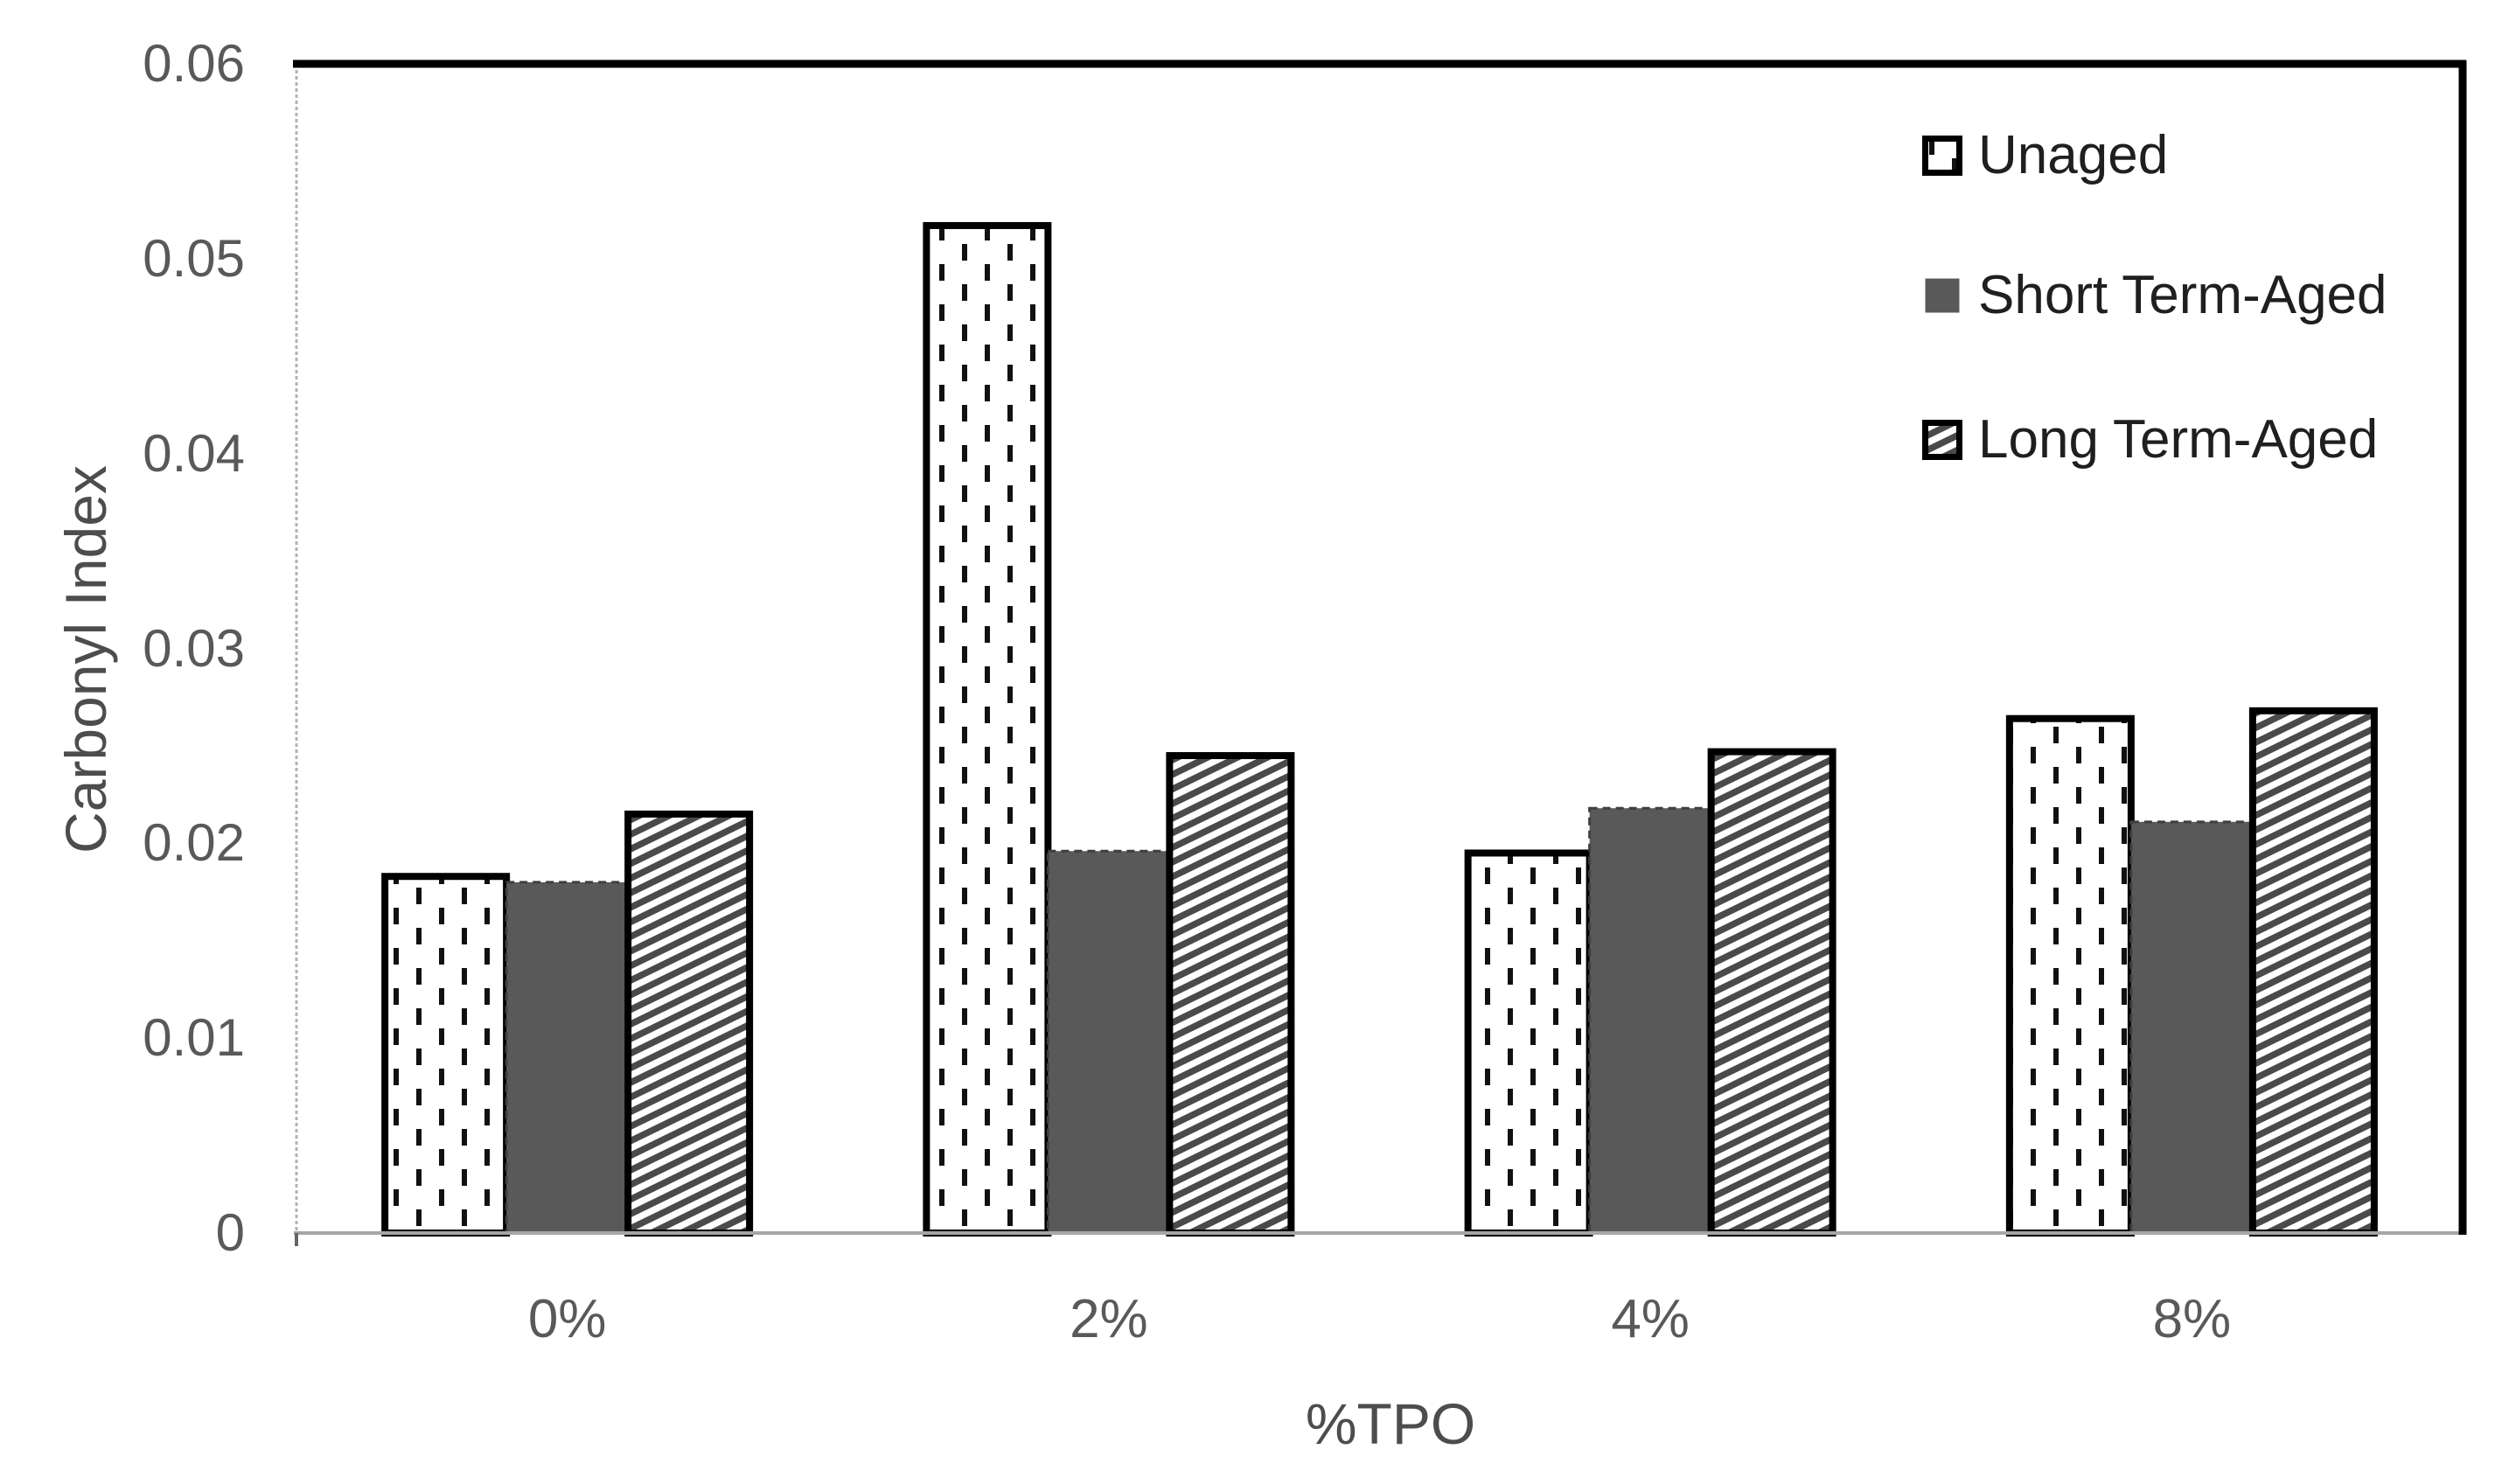  Describe the element at coordinates (194, 1038) in the screenshot. I see `y-tick-label-0.01: 0.01` at that location.